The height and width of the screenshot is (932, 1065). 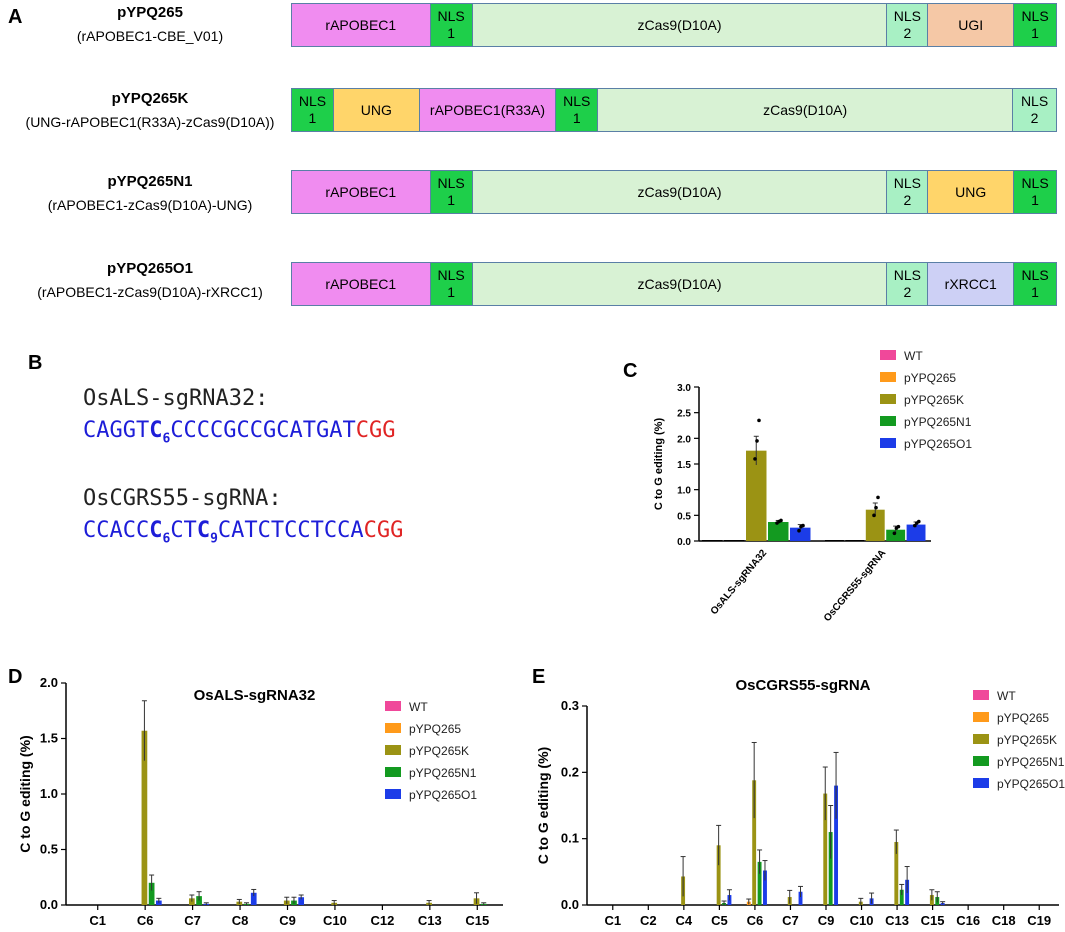 I want to click on bar-c-pypq265o1-osals-sgrna32, so click(x=800, y=534).